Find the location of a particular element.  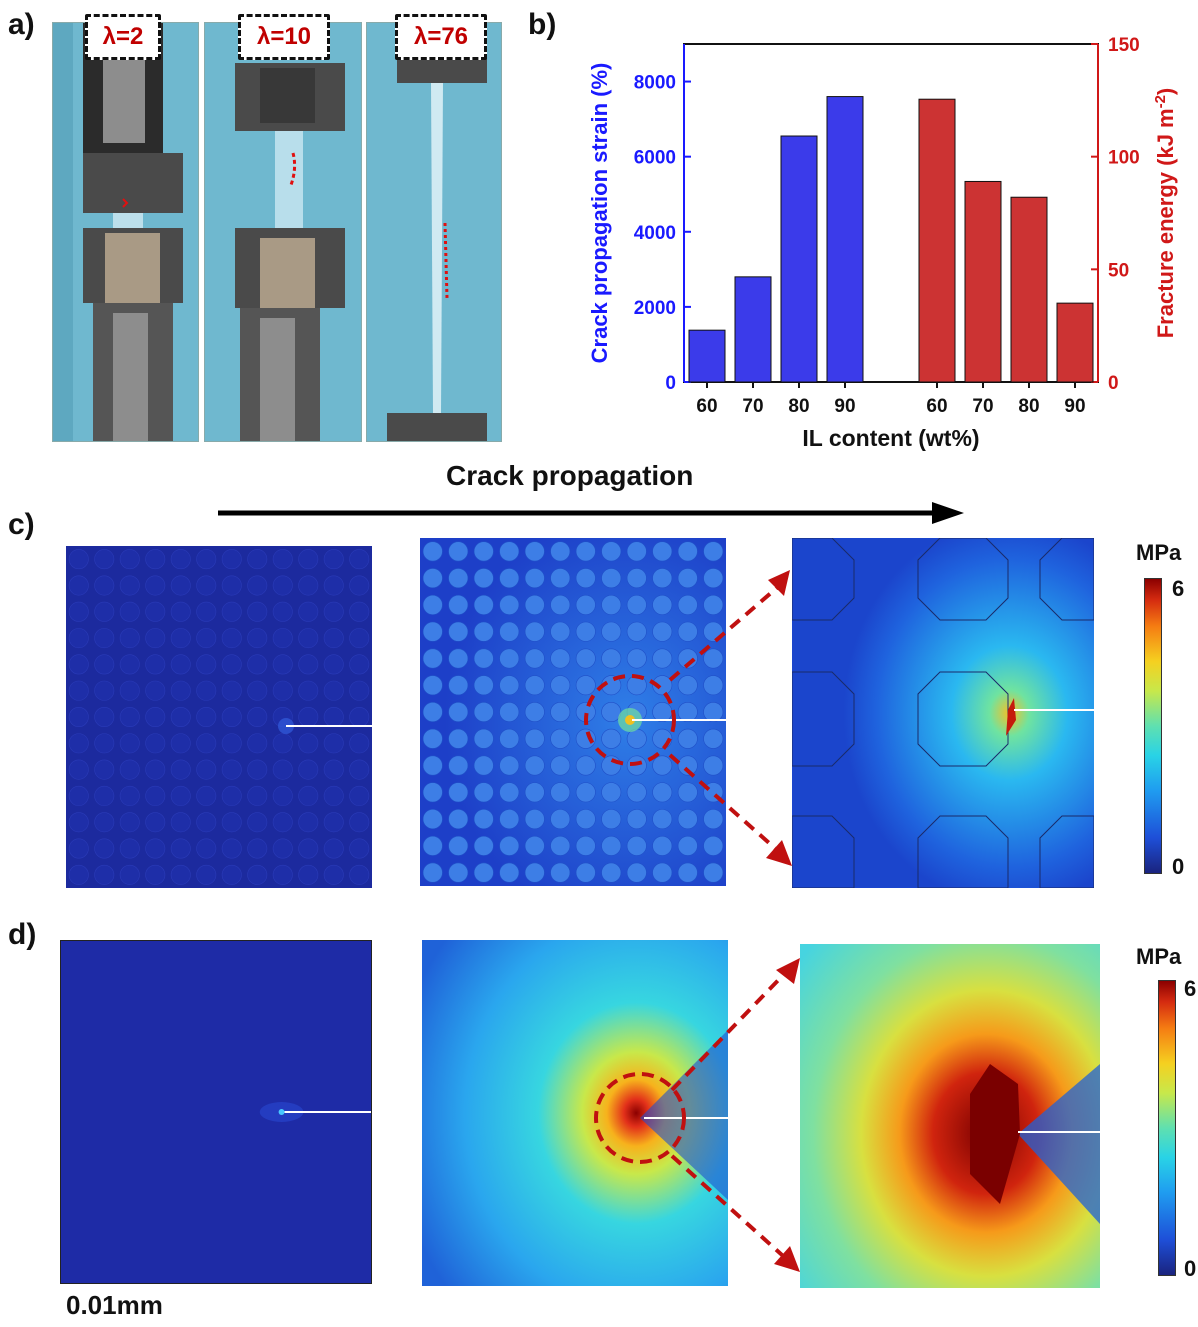

right-axis-title: Fracture energy (kJ m-2) is located at coordinates (1165, 213).